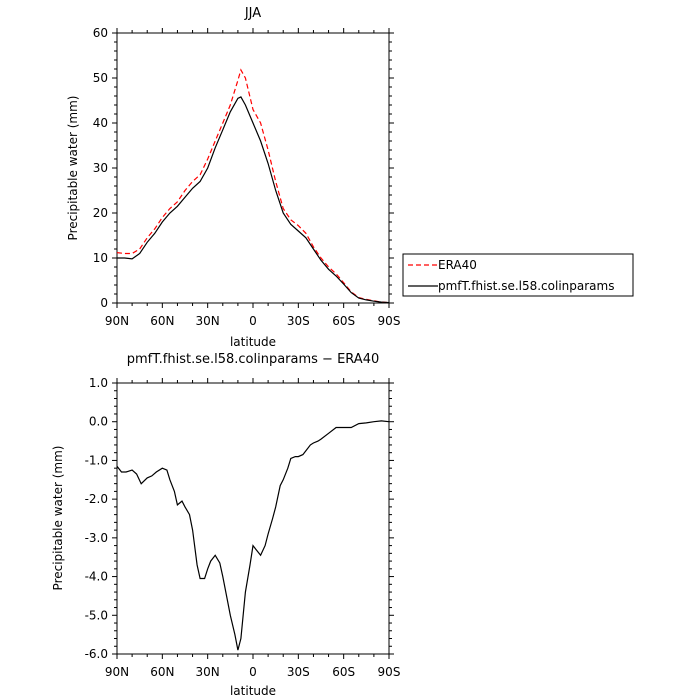 This screenshot has height=700, width=700. Describe the element at coordinates (96, 460) in the screenshot. I see `bottom-y-tick-label: -1.0` at that location.